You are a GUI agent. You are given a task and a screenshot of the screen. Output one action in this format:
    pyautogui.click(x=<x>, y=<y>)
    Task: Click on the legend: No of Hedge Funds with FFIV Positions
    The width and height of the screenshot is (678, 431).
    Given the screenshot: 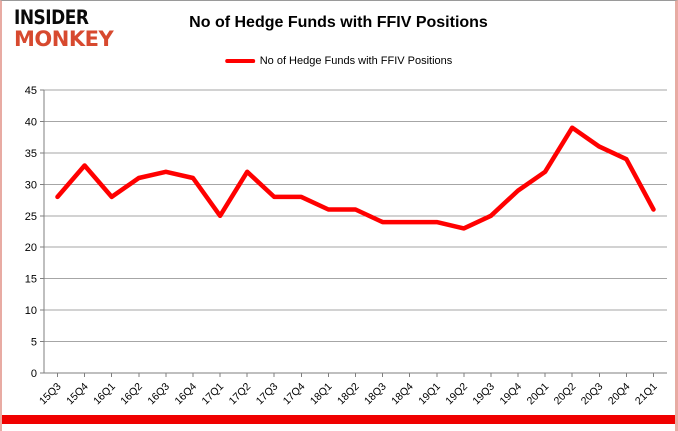 What is the action you would take?
    pyautogui.click(x=338, y=61)
    